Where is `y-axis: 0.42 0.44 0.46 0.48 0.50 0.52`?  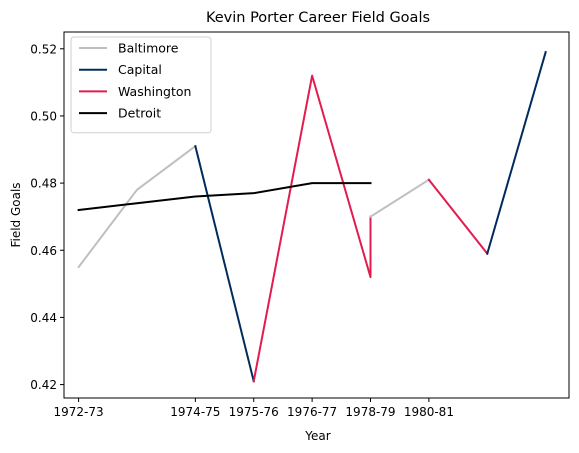
y-axis: 0.42 0.44 0.46 0.48 0.50 0.52 is located at coordinates (47, 217).